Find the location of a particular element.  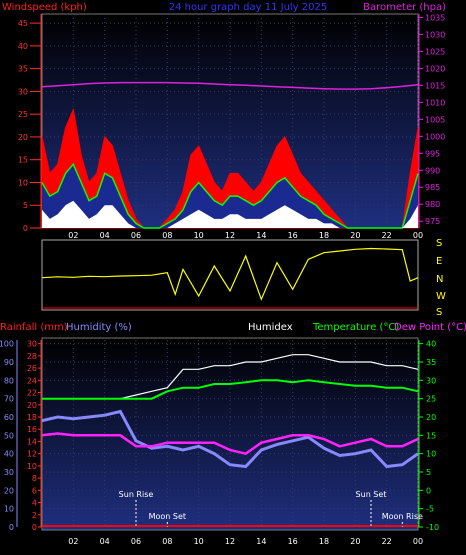

humidity-tick-label: 40 is located at coordinates (9, 454).